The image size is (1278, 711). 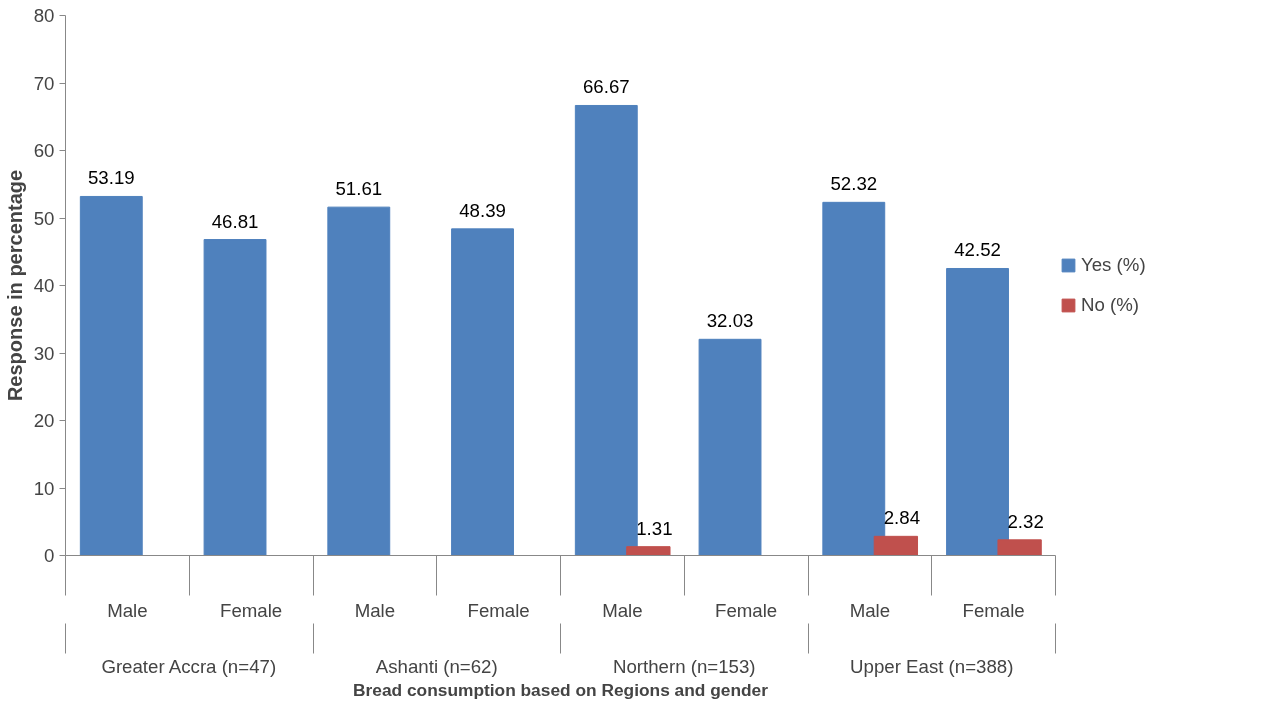 What do you see at coordinates (1110, 305) in the screenshot?
I see `legend-label: No (%)` at bounding box center [1110, 305].